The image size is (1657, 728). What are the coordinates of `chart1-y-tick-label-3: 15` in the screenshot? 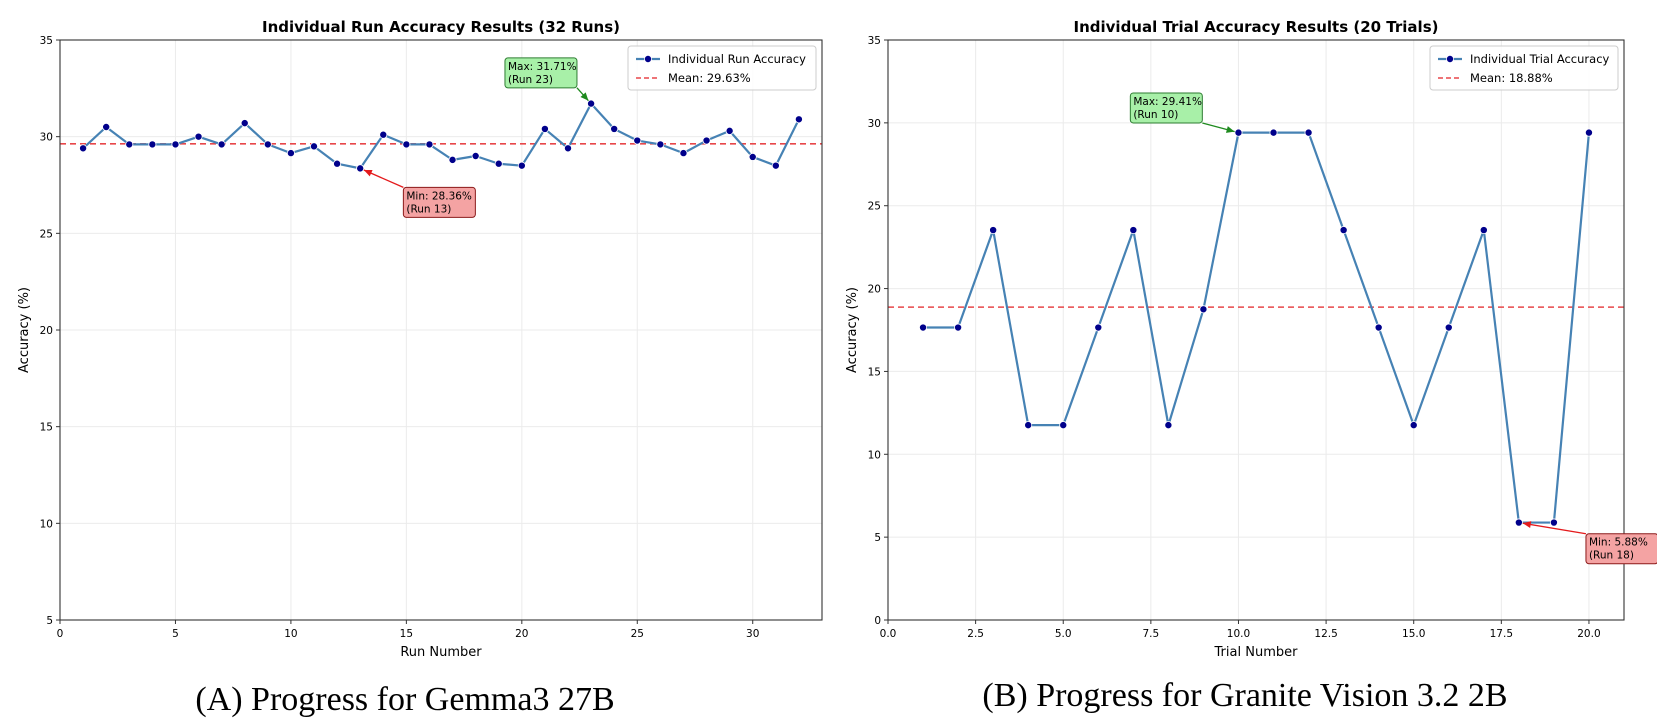 It's located at (874, 372).